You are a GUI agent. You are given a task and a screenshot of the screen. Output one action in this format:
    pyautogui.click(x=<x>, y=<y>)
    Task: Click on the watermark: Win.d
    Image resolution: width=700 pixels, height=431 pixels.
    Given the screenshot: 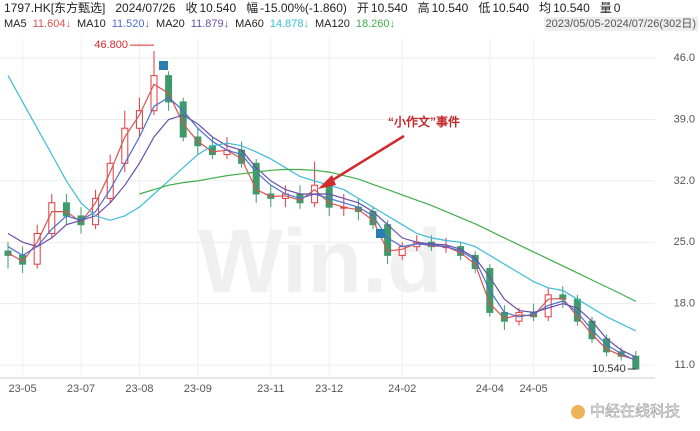 What is the action you would take?
    pyautogui.click(x=320, y=262)
    